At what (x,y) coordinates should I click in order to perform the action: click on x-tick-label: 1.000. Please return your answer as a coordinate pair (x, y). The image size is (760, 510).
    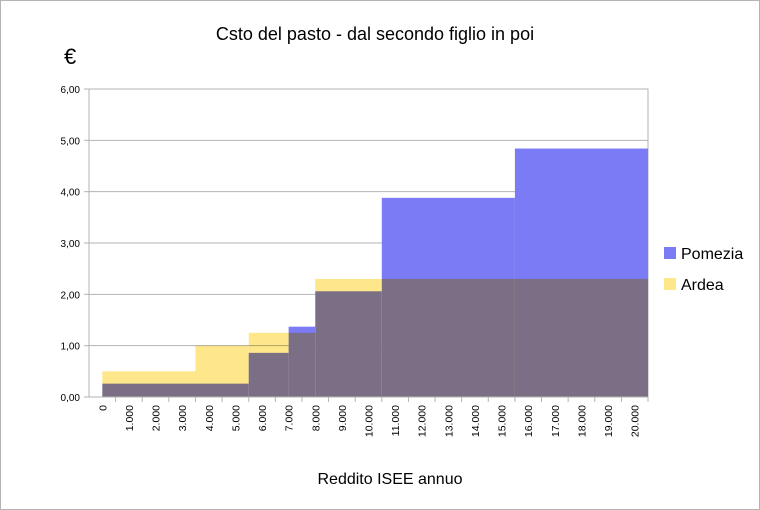
    Looking at the image, I should click on (130, 418).